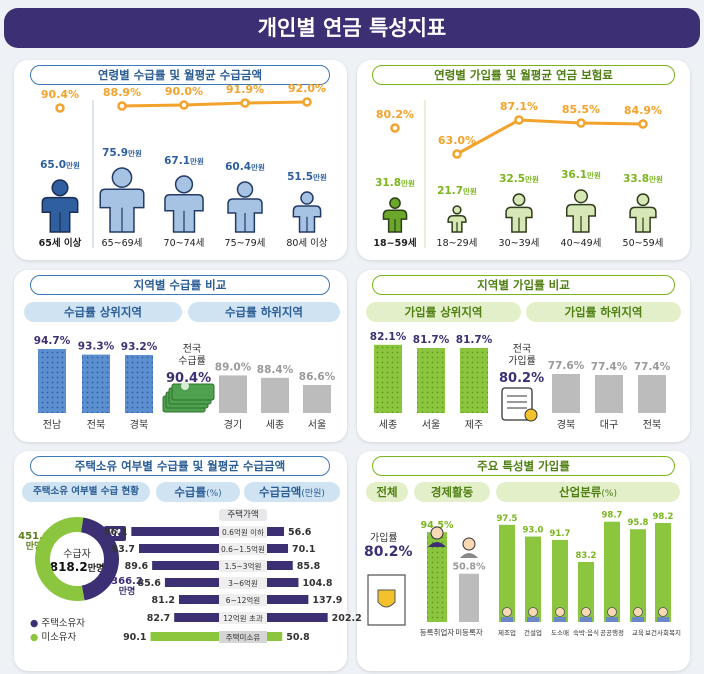 This screenshot has height=674, width=704. Describe the element at coordinates (395, 114) in the screenshot. I see `join-age-rate-label-0: 80.2%` at that location.